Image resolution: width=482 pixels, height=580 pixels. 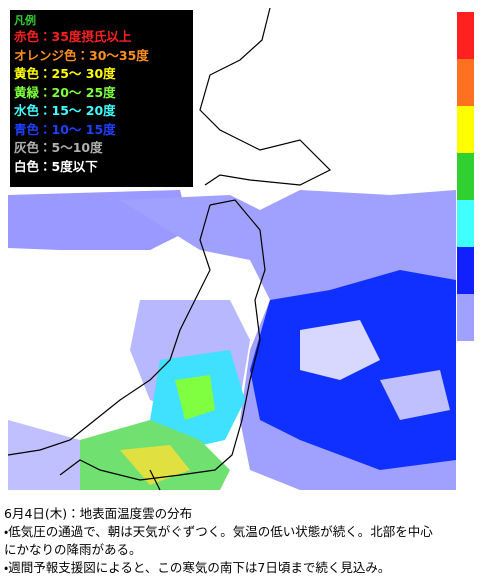 What do you see at coordinates (65, 110) in the screenshot?
I see `legend-item: 水色：15～ 20度` at bounding box center [65, 110].